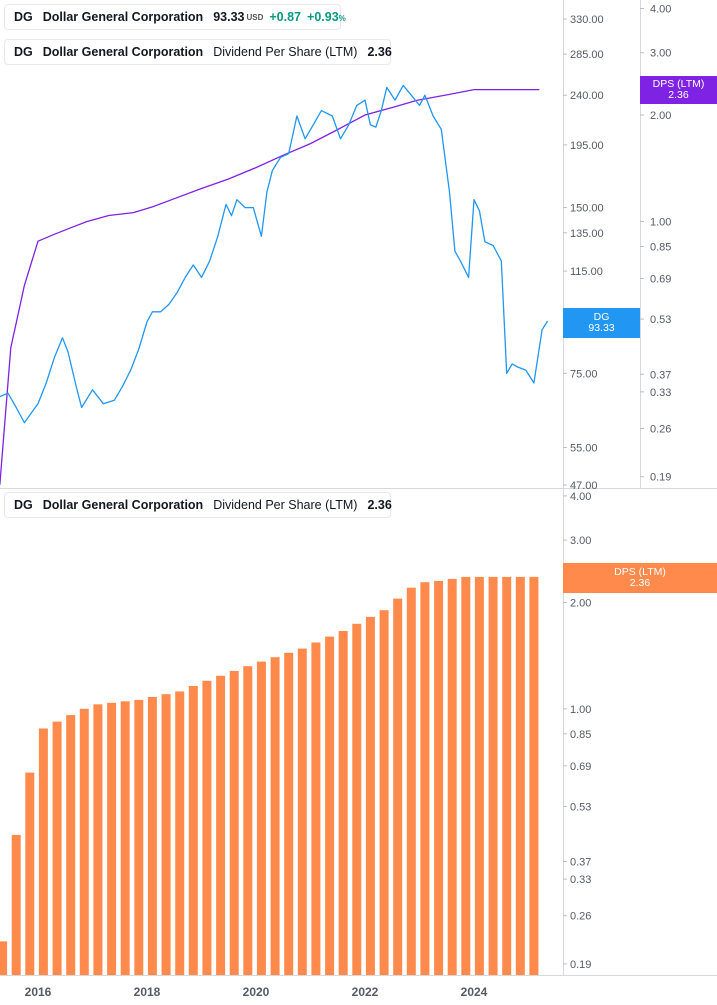  Describe the element at coordinates (601, 323) in the screenshot. I see `price-last-tag: DG 93.33` at that location.